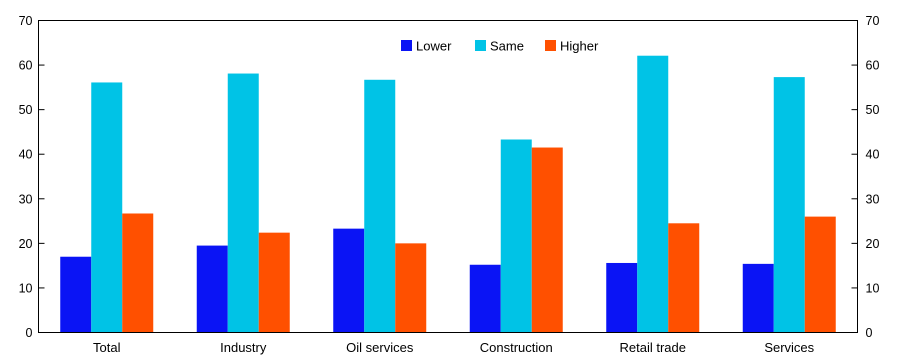 Image resolution: width=902 pixels, height=358 pixels. I want to click on y-tick-label-left: 60, so click(26, 66).